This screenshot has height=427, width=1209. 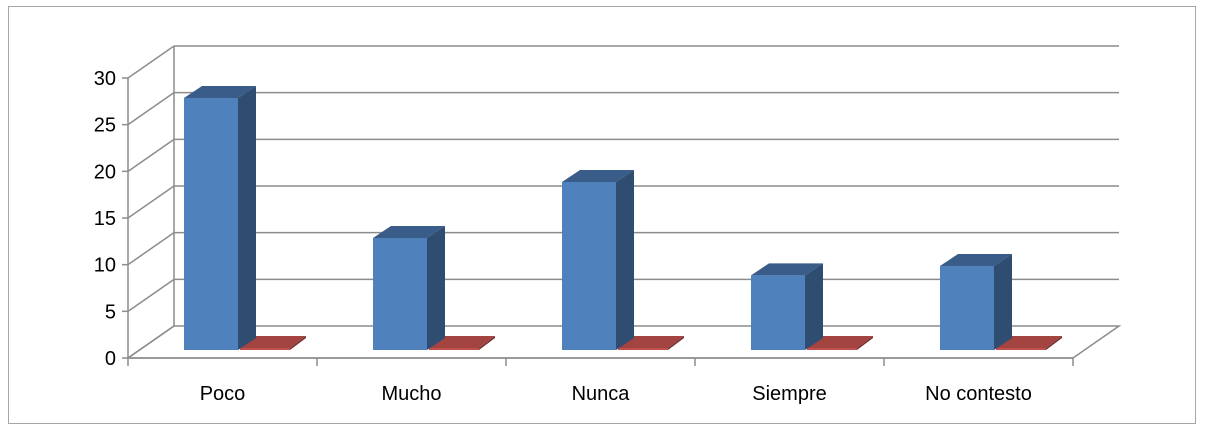 What do you see at coordinates (589, 266) in the screenshot?
I see `bar-nunca-series1-front` at bounding box center [589, 266].